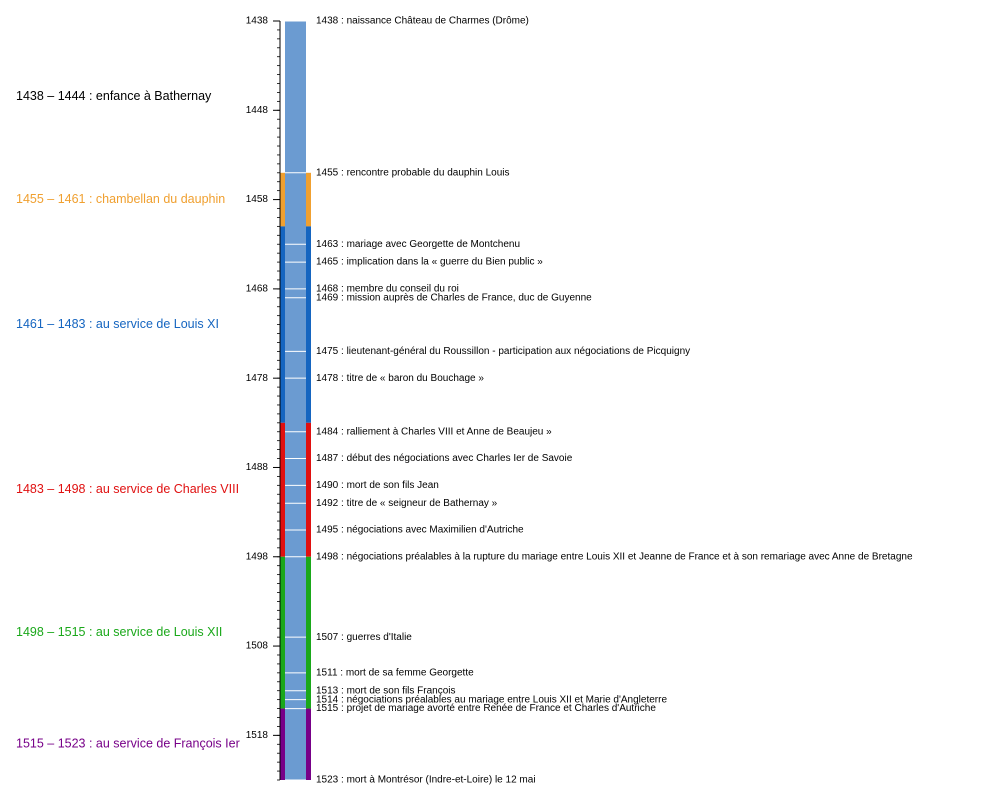 Image resolution: width=1000 pixels, height=800 pixels. What do you see at coordinates (257, 21) in the screenshot?
I see `y-tick-label: 1438` at bounding box center [257, 21].